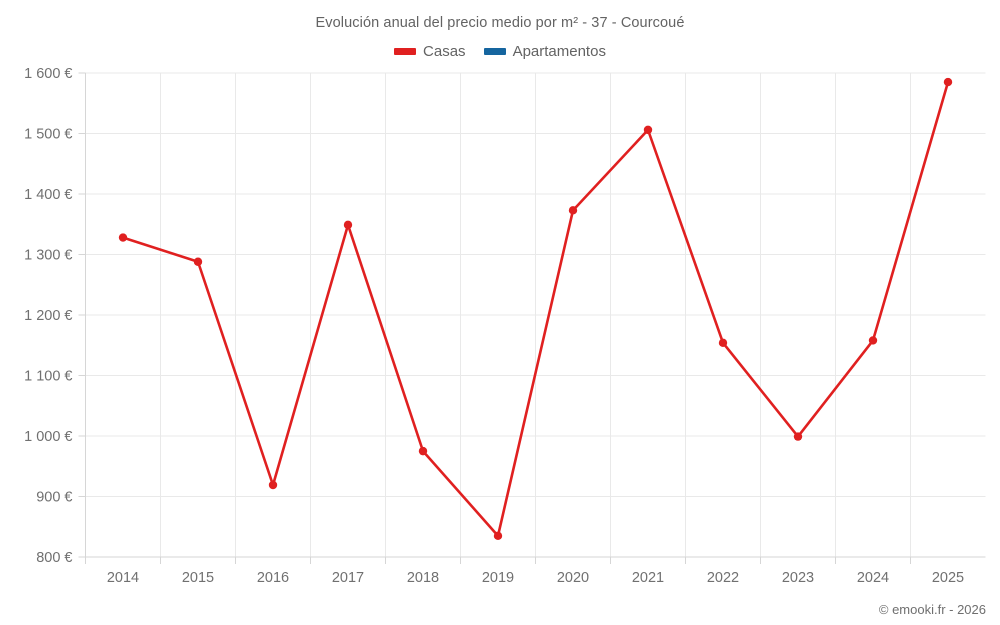 Image resolution: width=1000 pixels, height=625 pixels. I want to click on x-tick-label: 2014, so click(123, 578).